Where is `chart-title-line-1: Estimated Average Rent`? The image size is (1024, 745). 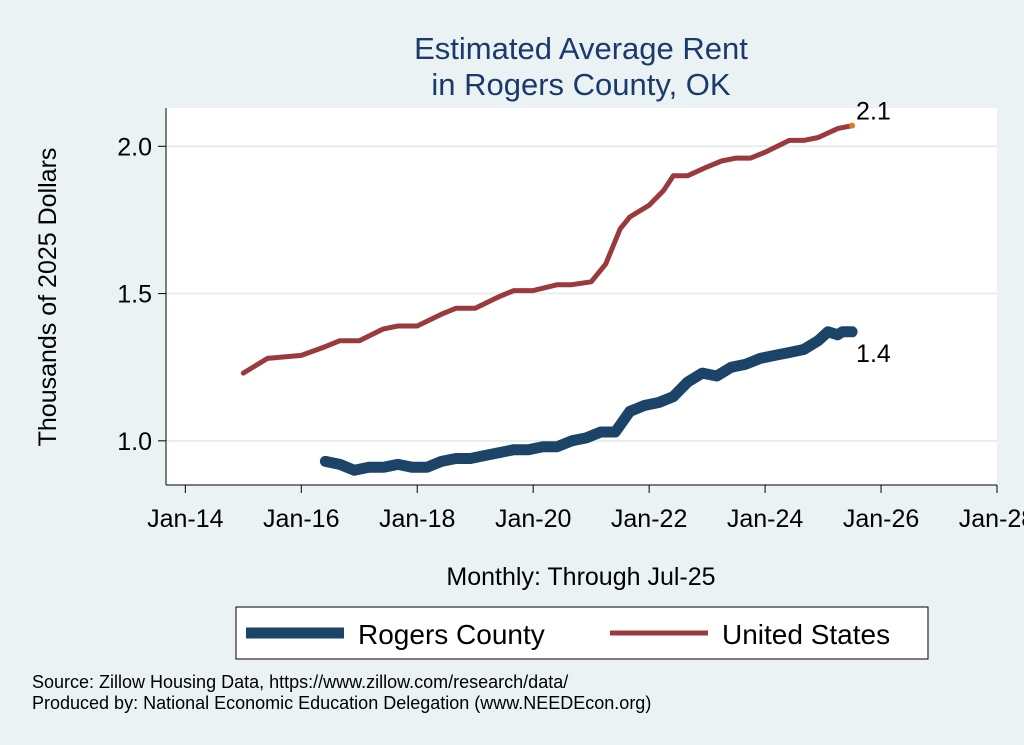 chart-title-line-1: Estimated Average Rent is located at coordinates (581, 48).